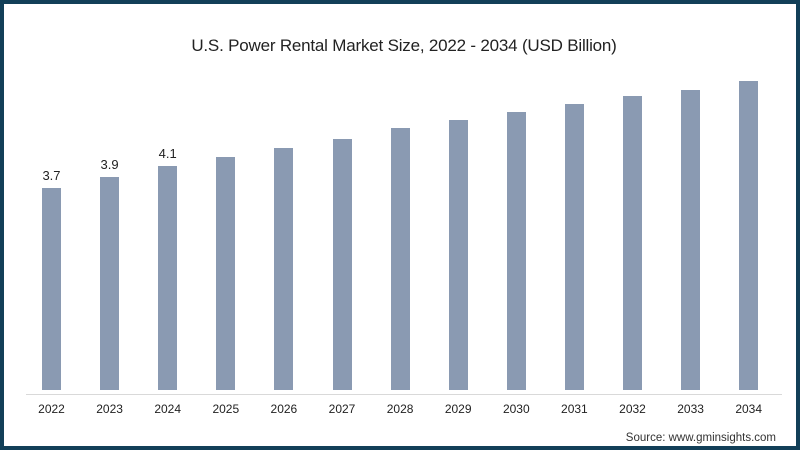  Describe the element at coordinates (51, 175) in the screenshot. I see `value-label-2022: 3.7` at that location.